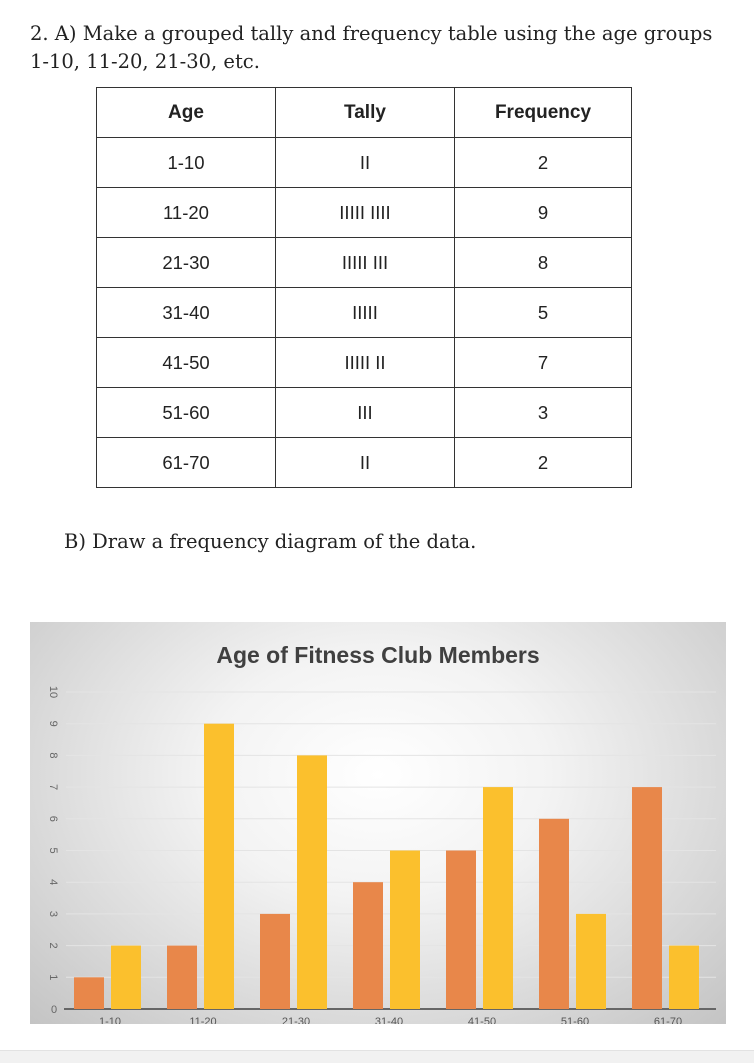 The image size is (754, 1063). I want to click on question-b: B) Draw a frequency diagram of the data., so click(270, 541).